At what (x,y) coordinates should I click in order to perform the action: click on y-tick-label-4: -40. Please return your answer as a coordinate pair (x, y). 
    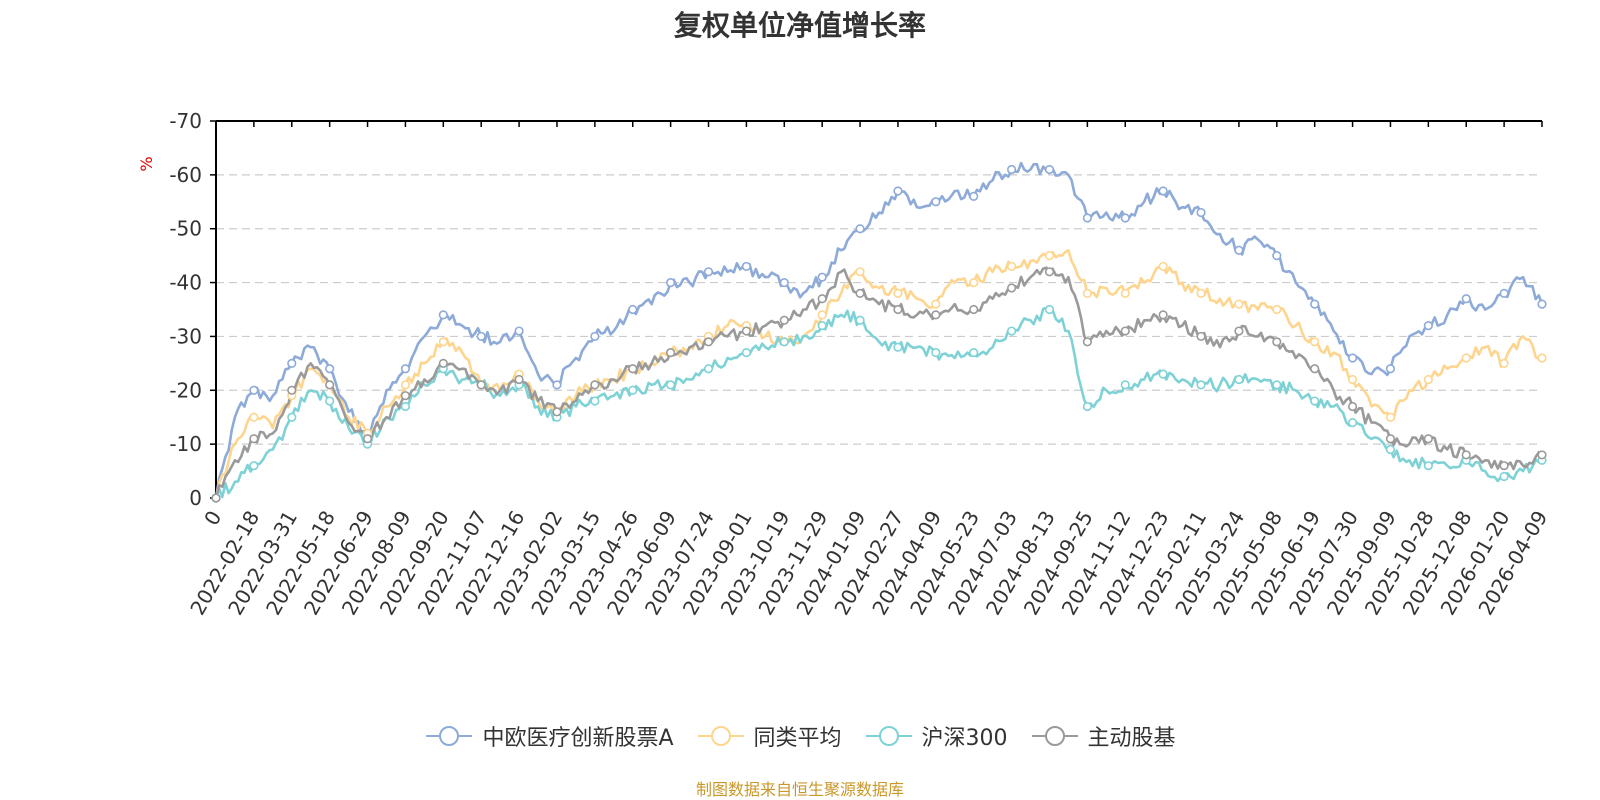
    Looking at the image, I should click on (185, 283).